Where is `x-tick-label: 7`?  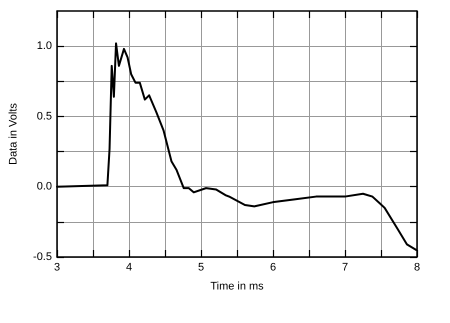
x-tick-label: 7 is located at coordinates (345, 268).